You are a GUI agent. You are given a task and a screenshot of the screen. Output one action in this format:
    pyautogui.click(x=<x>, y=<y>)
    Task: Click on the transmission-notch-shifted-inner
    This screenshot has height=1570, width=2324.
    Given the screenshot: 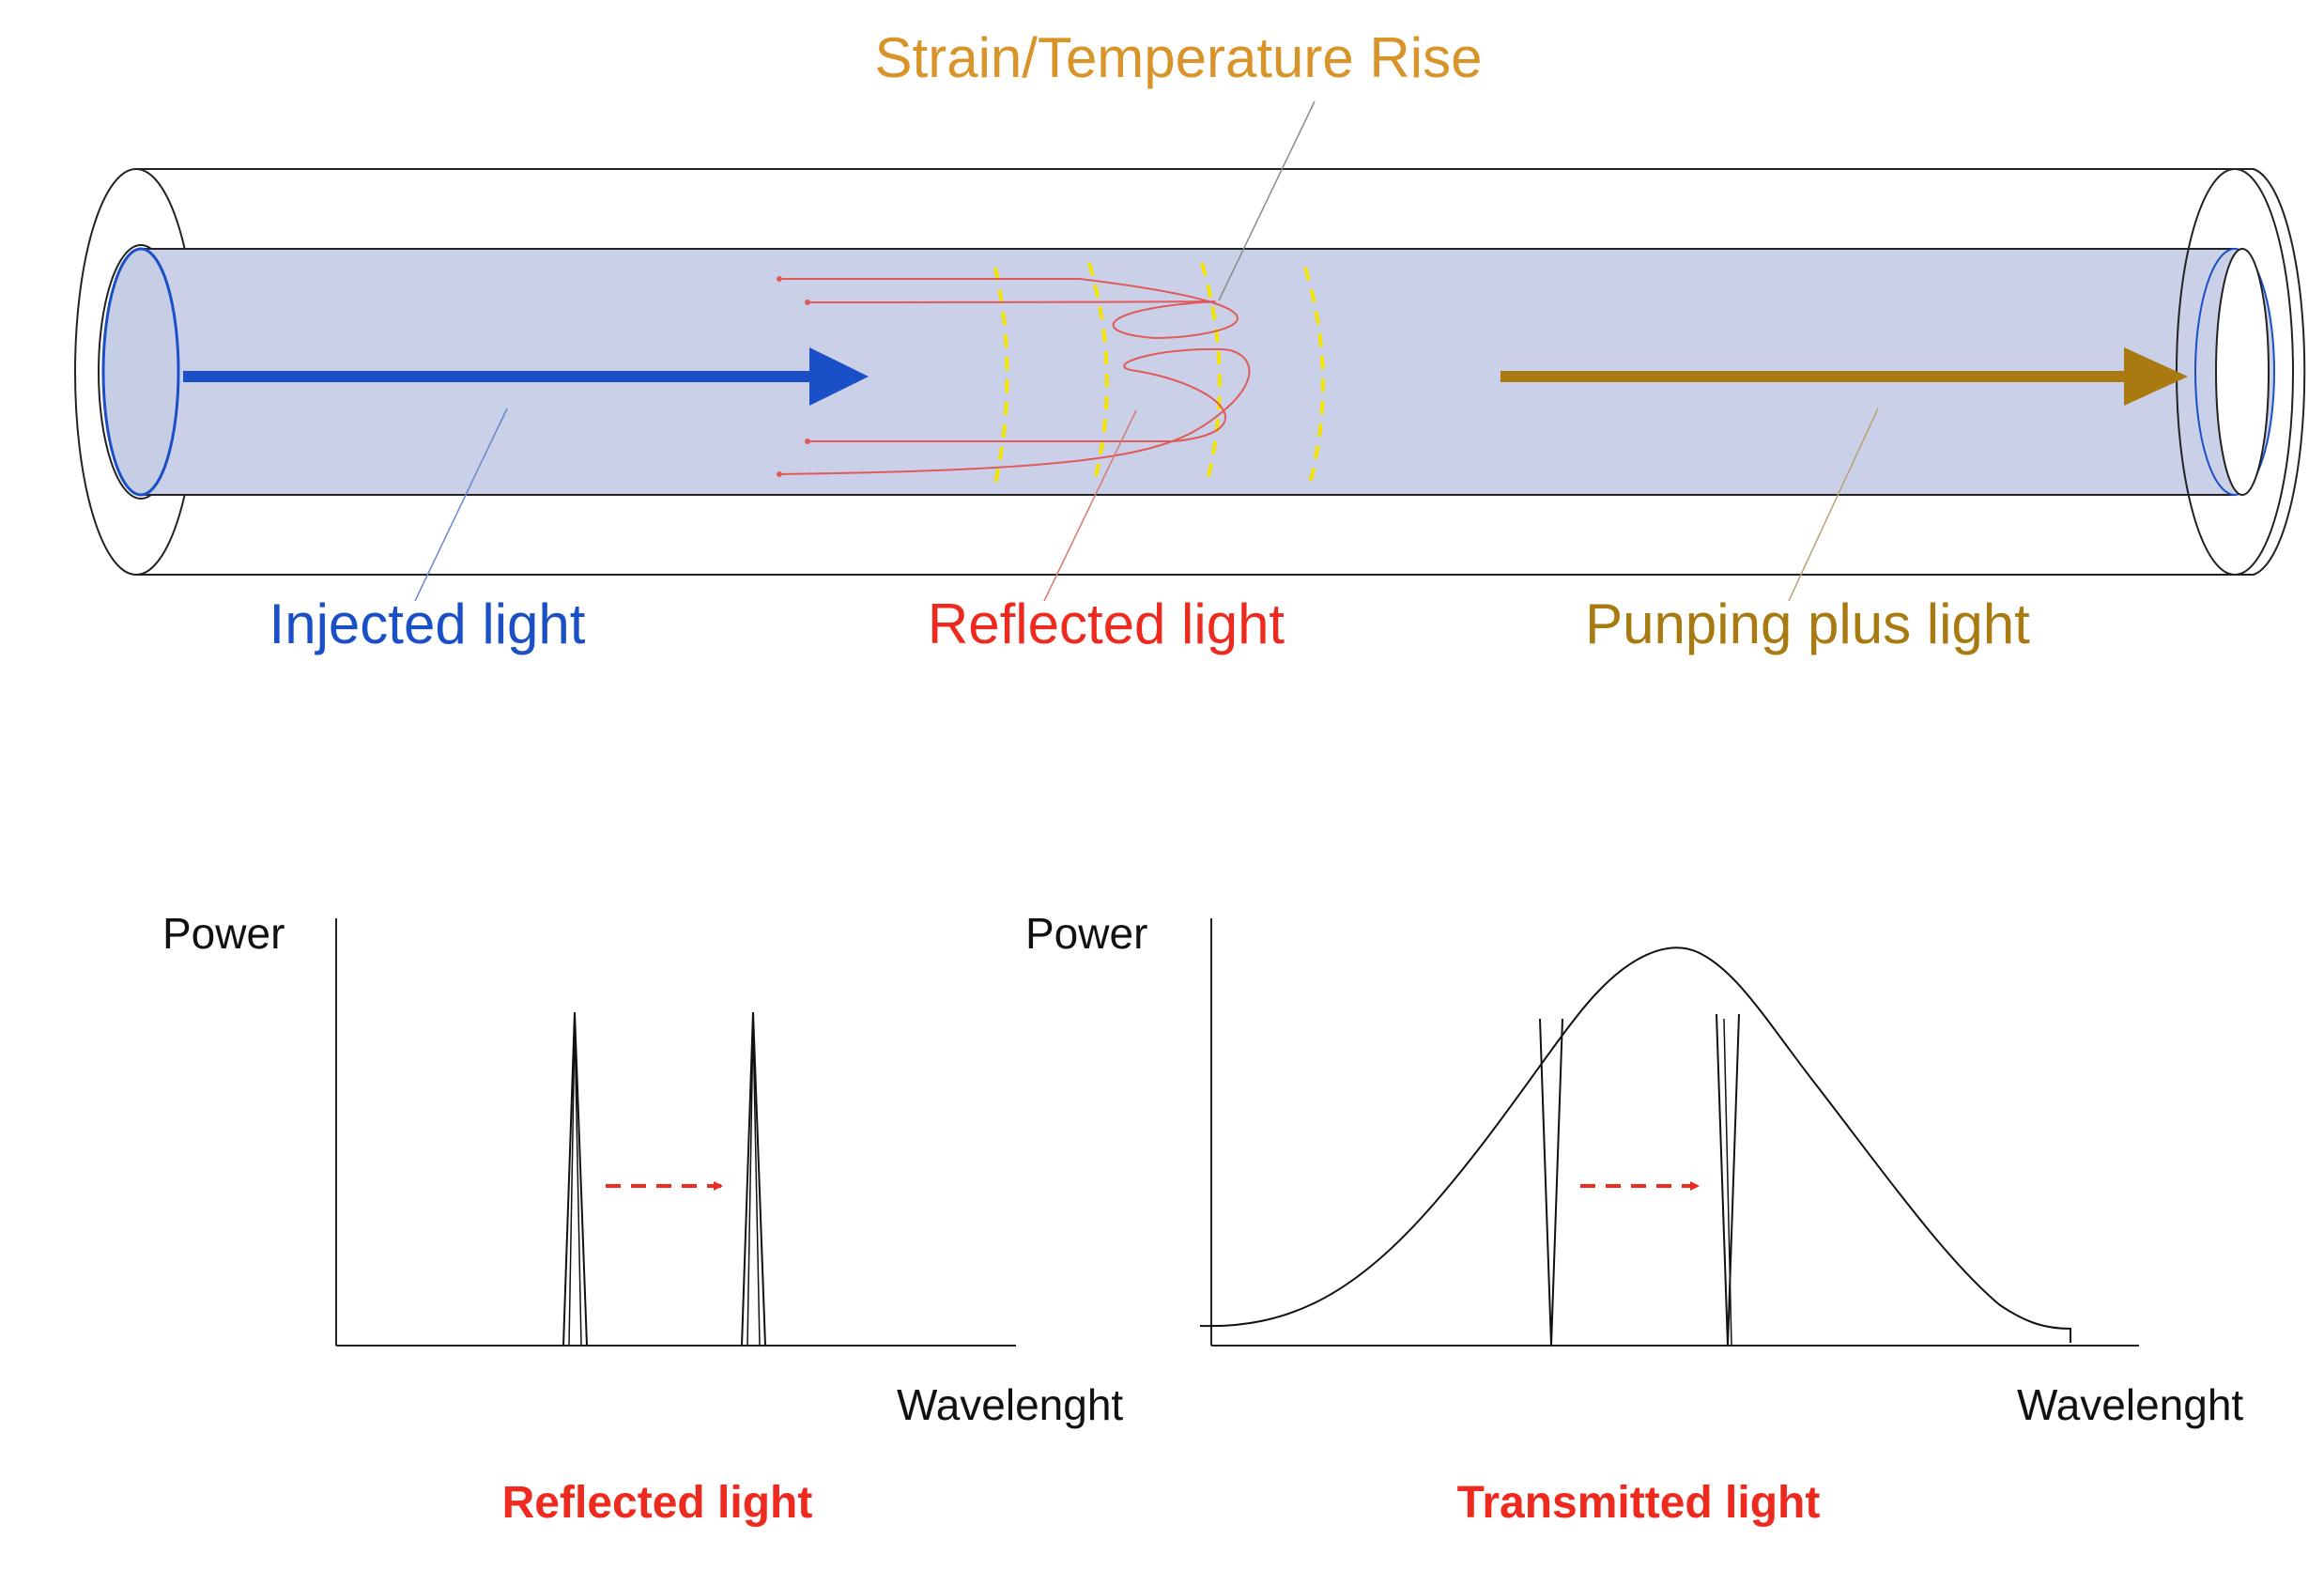 What is the action you would take?
    pyautogui.click(x=1728, y=1182)
    